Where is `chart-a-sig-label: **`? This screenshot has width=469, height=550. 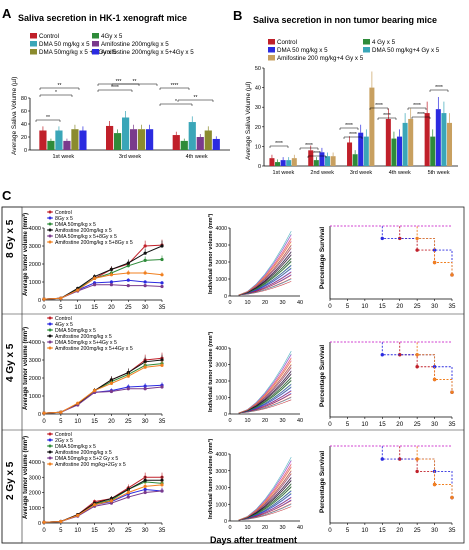 chart-a-sig-label: ** is located at coordinates (60, 86).